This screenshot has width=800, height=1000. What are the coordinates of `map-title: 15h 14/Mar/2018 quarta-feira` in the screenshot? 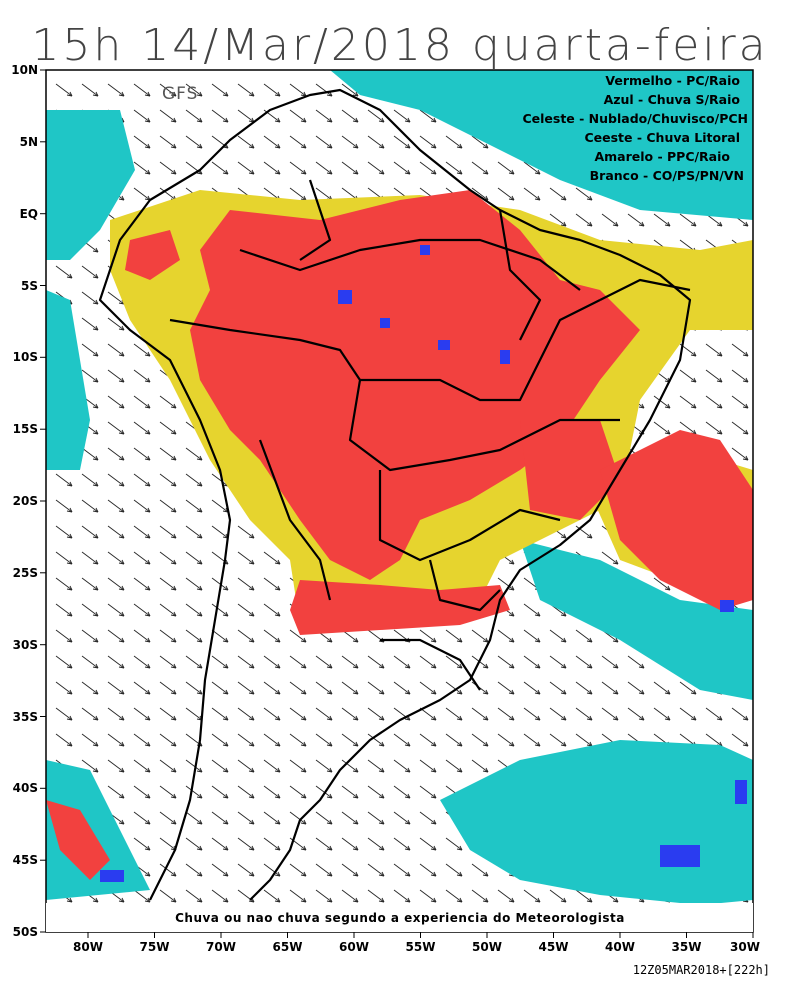 It's located at (400, 45).